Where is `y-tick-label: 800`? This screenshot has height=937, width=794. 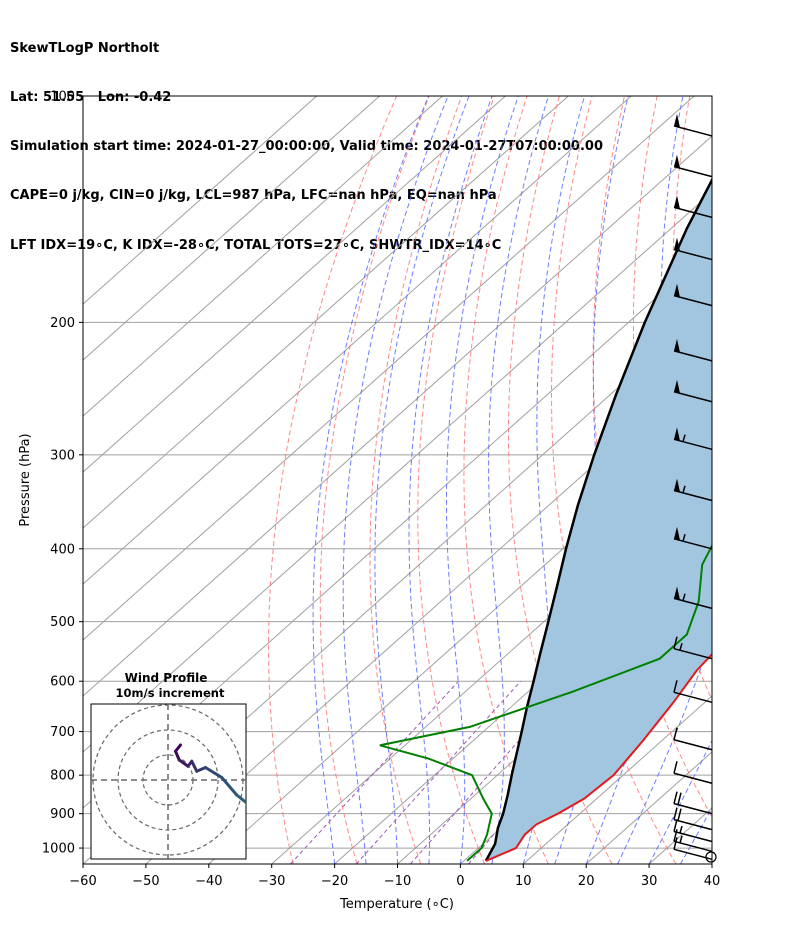 y-tick-label: 800 is located at coordinates (62, 776).